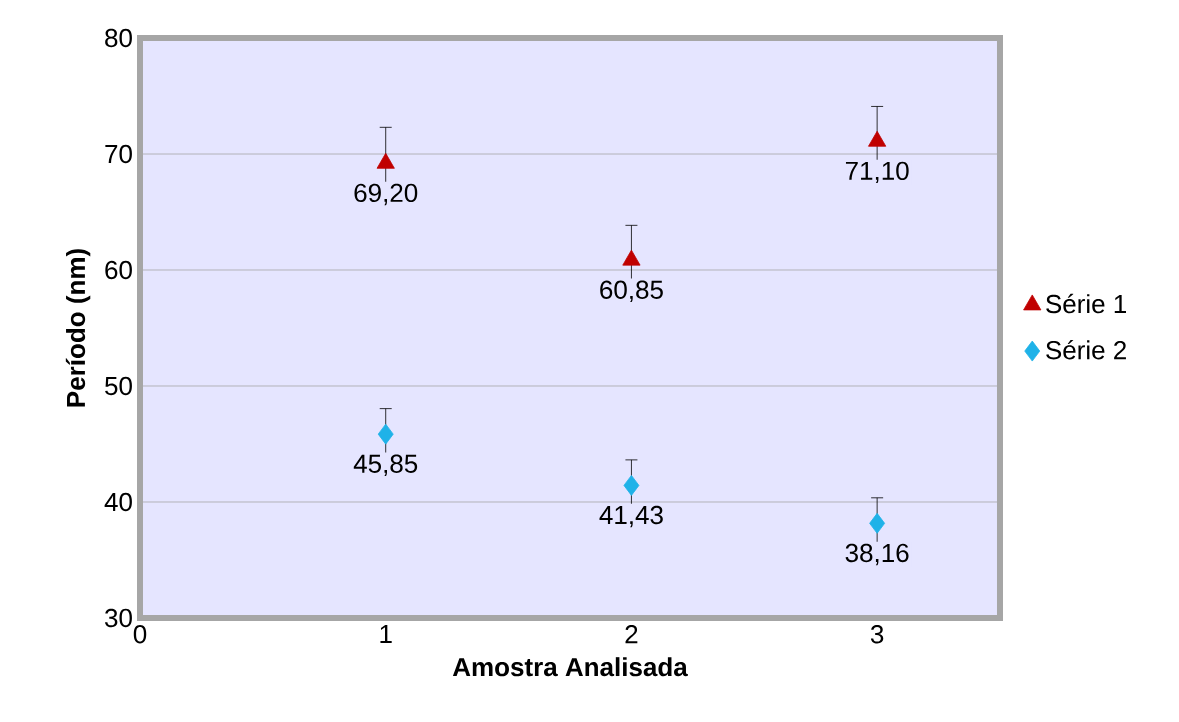  What do you see at coordinates (631, 291) in the screenshot?
I see `data-label: 60,85` at bounding box center [631, 291].